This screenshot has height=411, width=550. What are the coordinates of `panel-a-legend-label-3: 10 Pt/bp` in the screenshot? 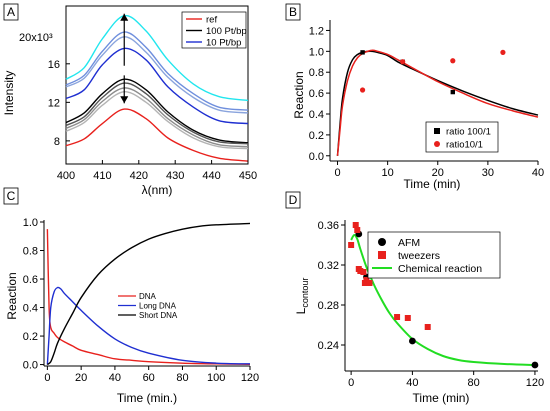 It's located at (223, 43).